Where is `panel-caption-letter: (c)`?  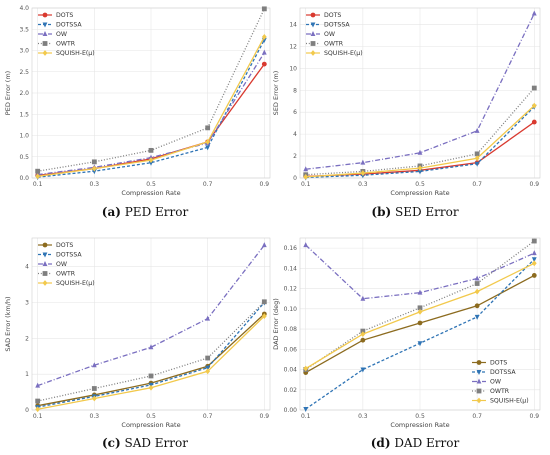
panel-caption-letter: (c) is located at coordinates (111, 443).